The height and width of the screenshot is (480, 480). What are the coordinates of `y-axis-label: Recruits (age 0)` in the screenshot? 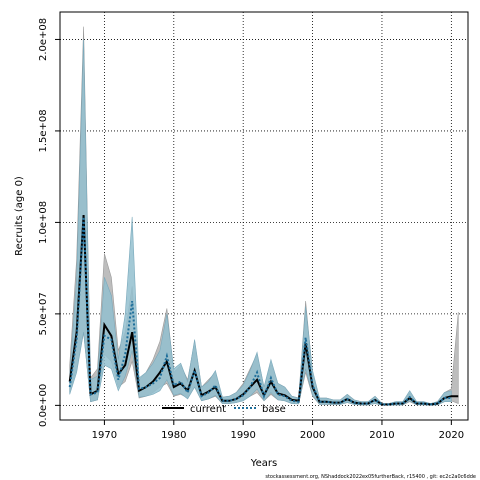 It's located at (19, 216).